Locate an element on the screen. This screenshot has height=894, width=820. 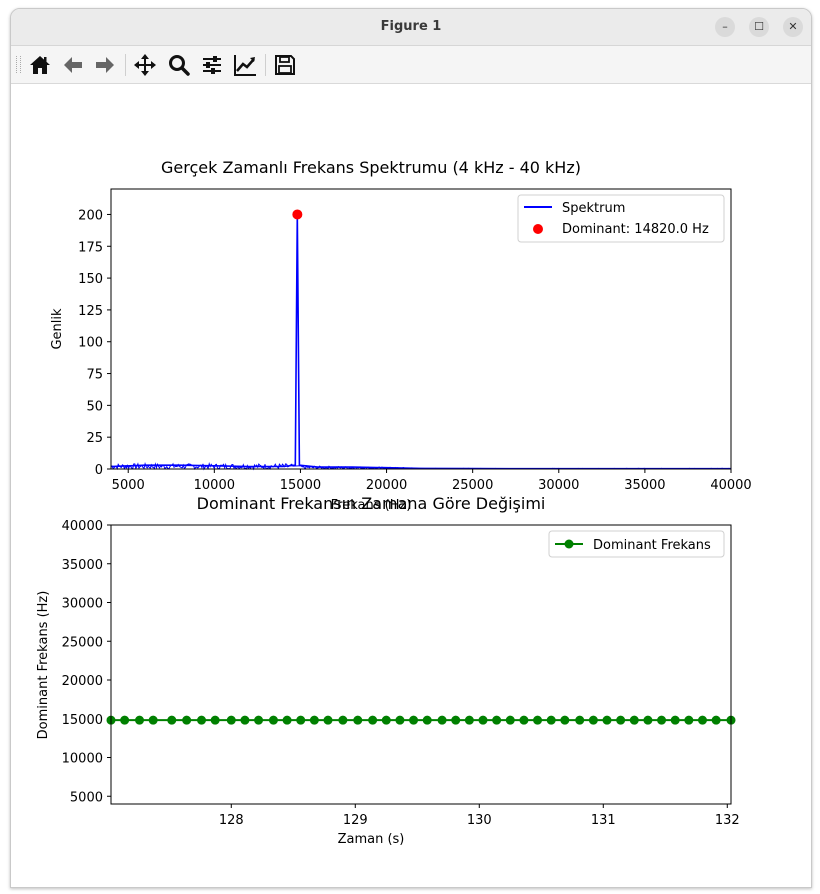
history-xtick-label: 129 is located at coordinates (355, 820).